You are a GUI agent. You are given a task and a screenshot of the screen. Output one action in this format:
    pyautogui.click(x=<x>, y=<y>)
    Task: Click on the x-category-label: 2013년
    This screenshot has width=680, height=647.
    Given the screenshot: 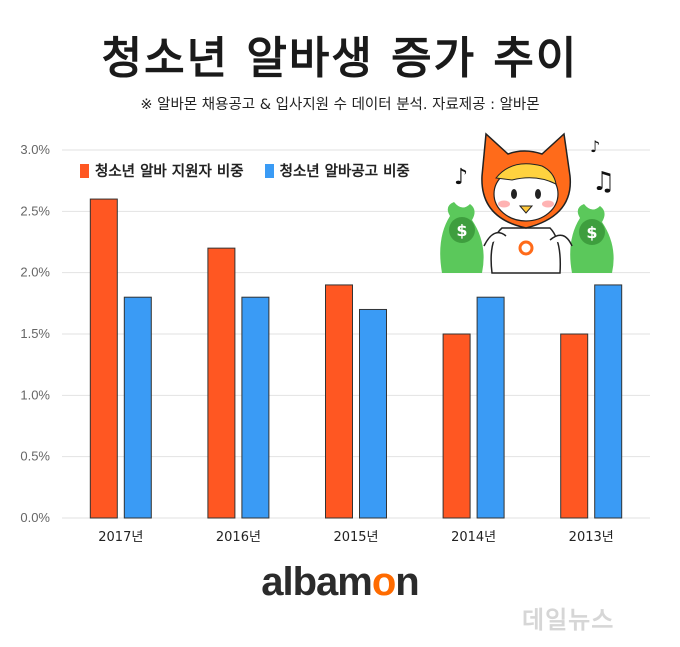 What is the action you would take?
    pyautogui.click(x=591, y=537)
    